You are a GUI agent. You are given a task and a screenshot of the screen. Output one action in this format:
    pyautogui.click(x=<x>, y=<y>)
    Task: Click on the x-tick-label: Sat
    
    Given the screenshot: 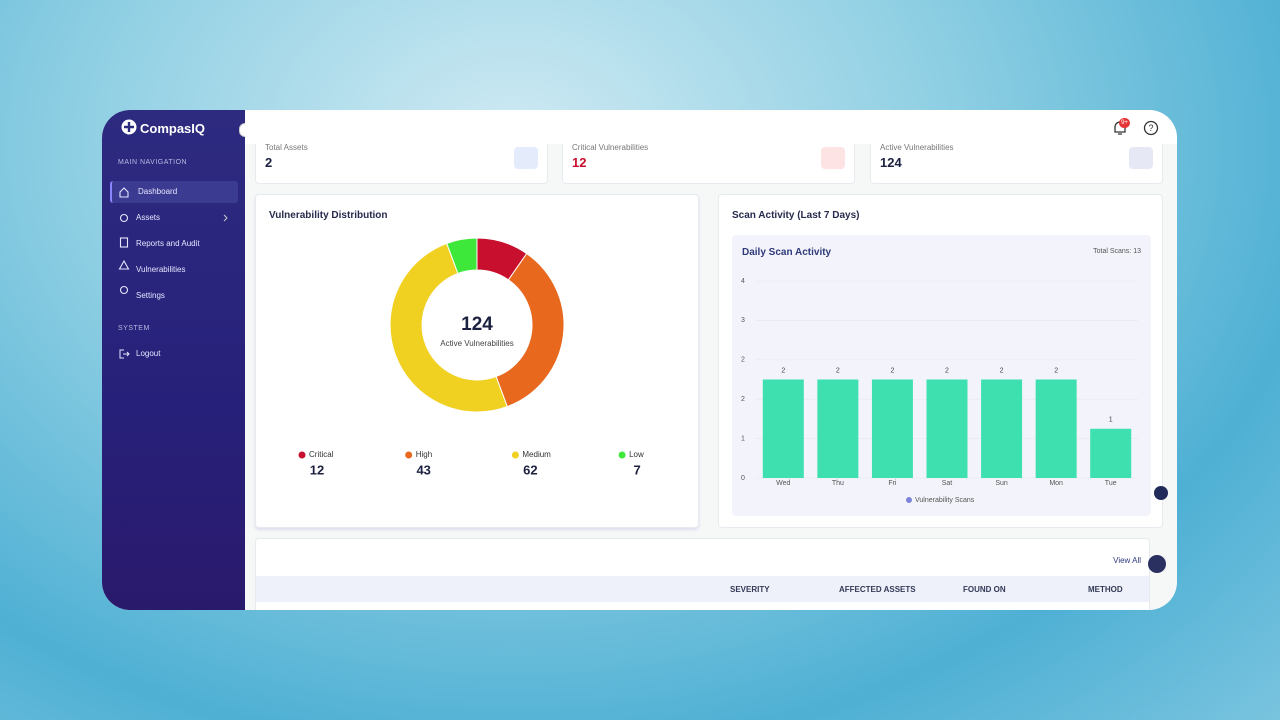 What is the action you would take?
    pyautogui.click(x=947, y=483)
    